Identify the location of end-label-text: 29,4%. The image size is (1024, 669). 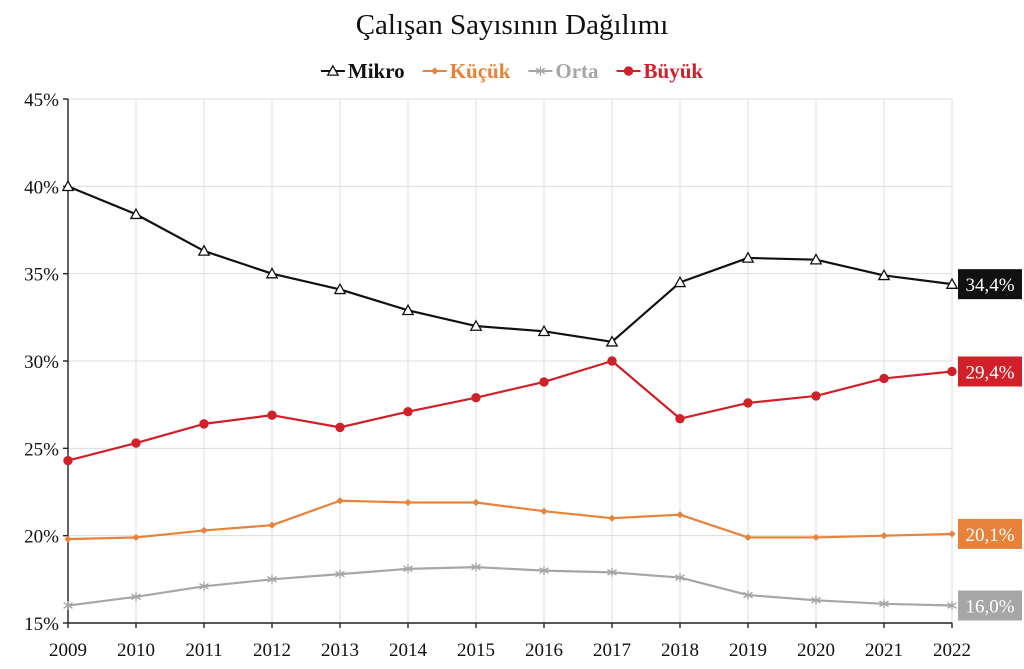
(989, 372).